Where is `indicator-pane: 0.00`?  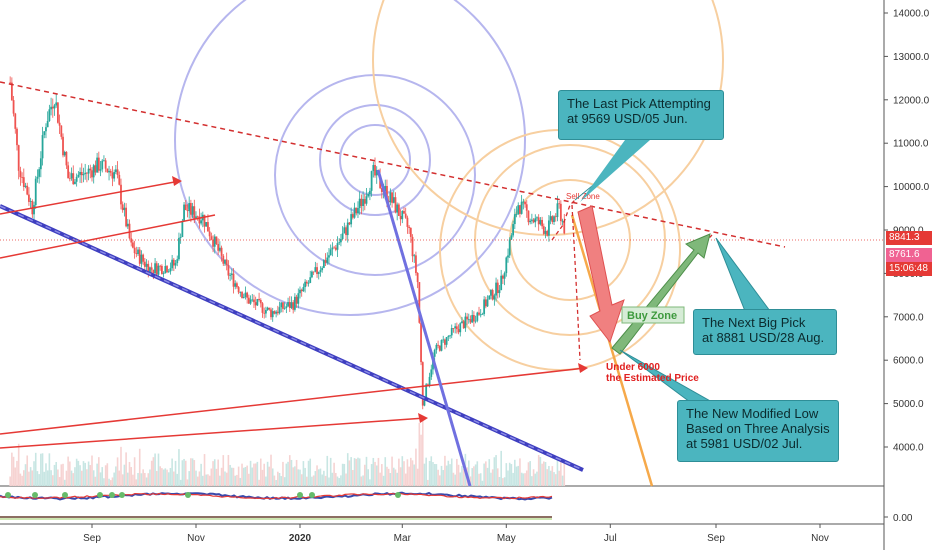 indicator-pane: 0.00 is located at coordinates (456, 507).